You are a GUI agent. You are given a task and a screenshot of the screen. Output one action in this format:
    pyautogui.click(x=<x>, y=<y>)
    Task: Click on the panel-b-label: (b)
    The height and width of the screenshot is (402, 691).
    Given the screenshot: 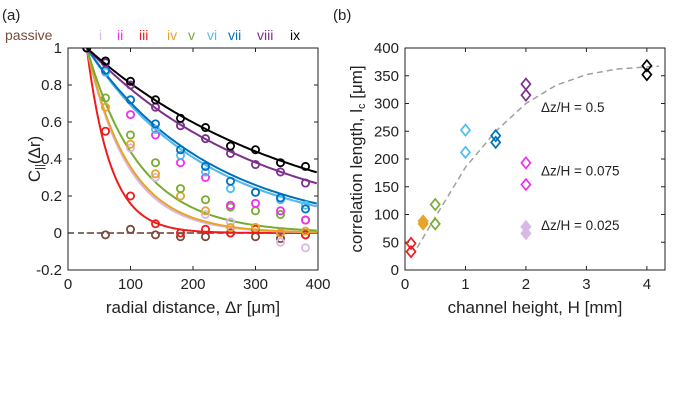 What is the action you would take?
    pyautogui.click(x=342, y=15)
    